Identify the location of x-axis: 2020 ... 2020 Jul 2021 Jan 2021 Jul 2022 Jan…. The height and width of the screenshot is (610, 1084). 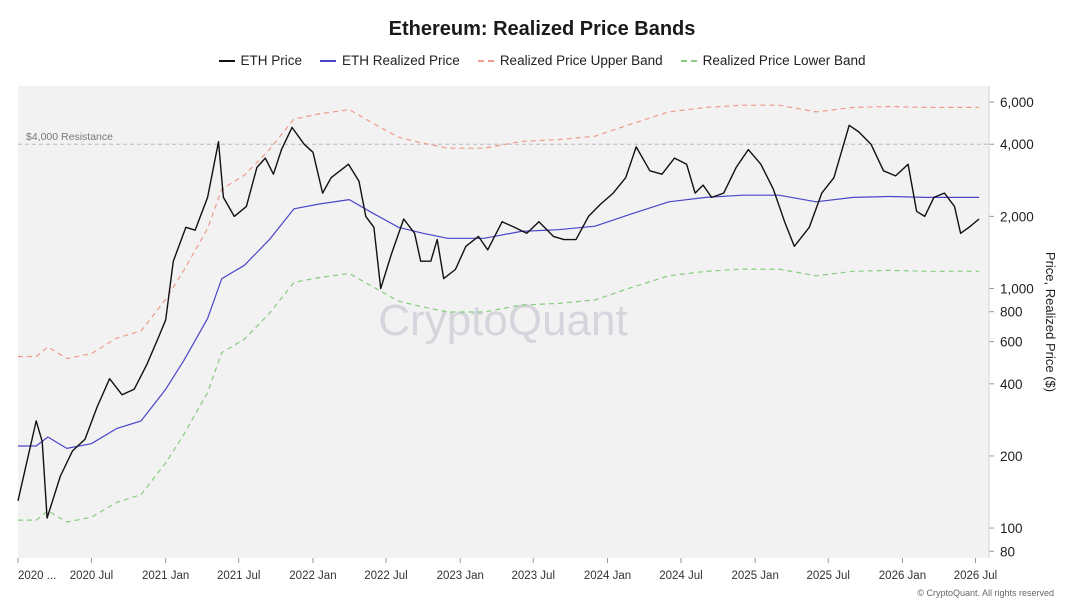
(507, 570).